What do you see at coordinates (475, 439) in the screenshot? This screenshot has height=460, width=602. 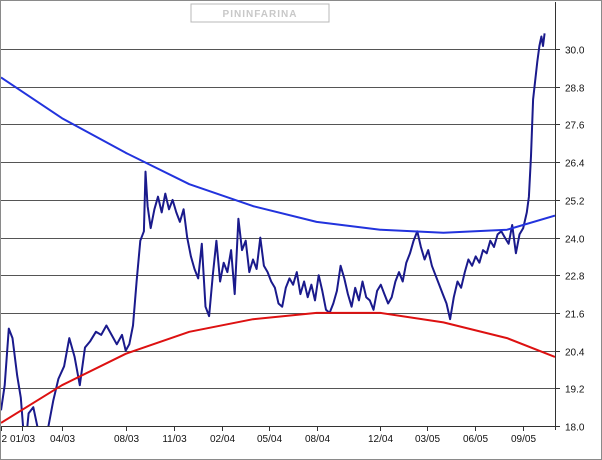 I see `x-tick-label: 06/05` at bounding box center [475, 439].